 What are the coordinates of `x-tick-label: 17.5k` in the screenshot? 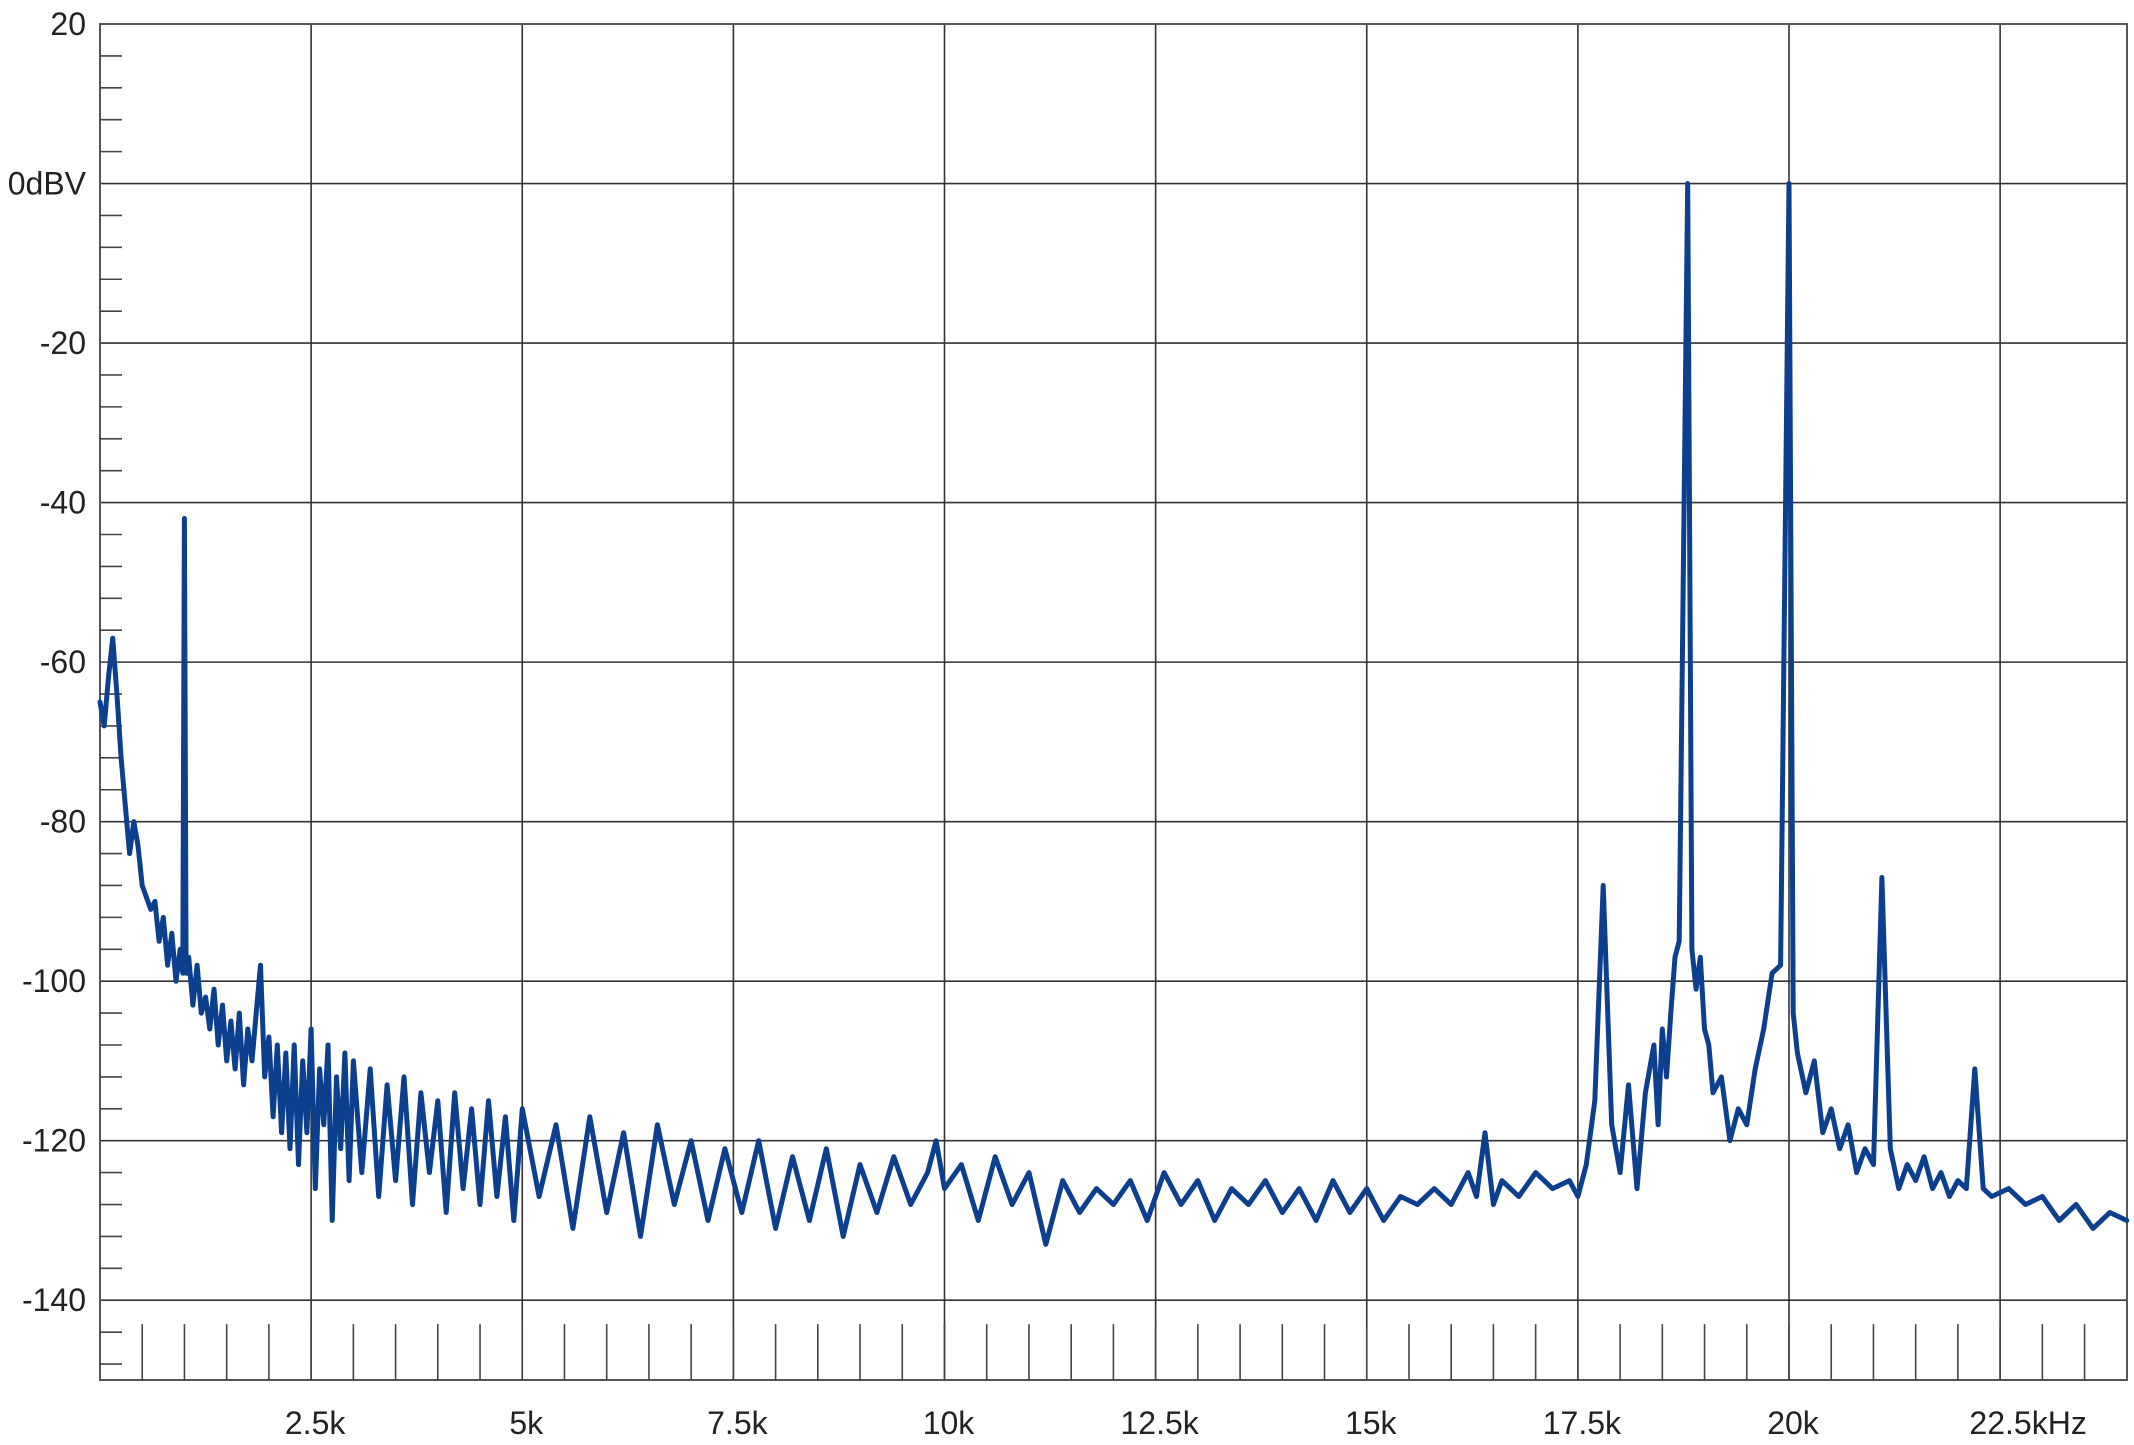 It's located at (1582, 1423).